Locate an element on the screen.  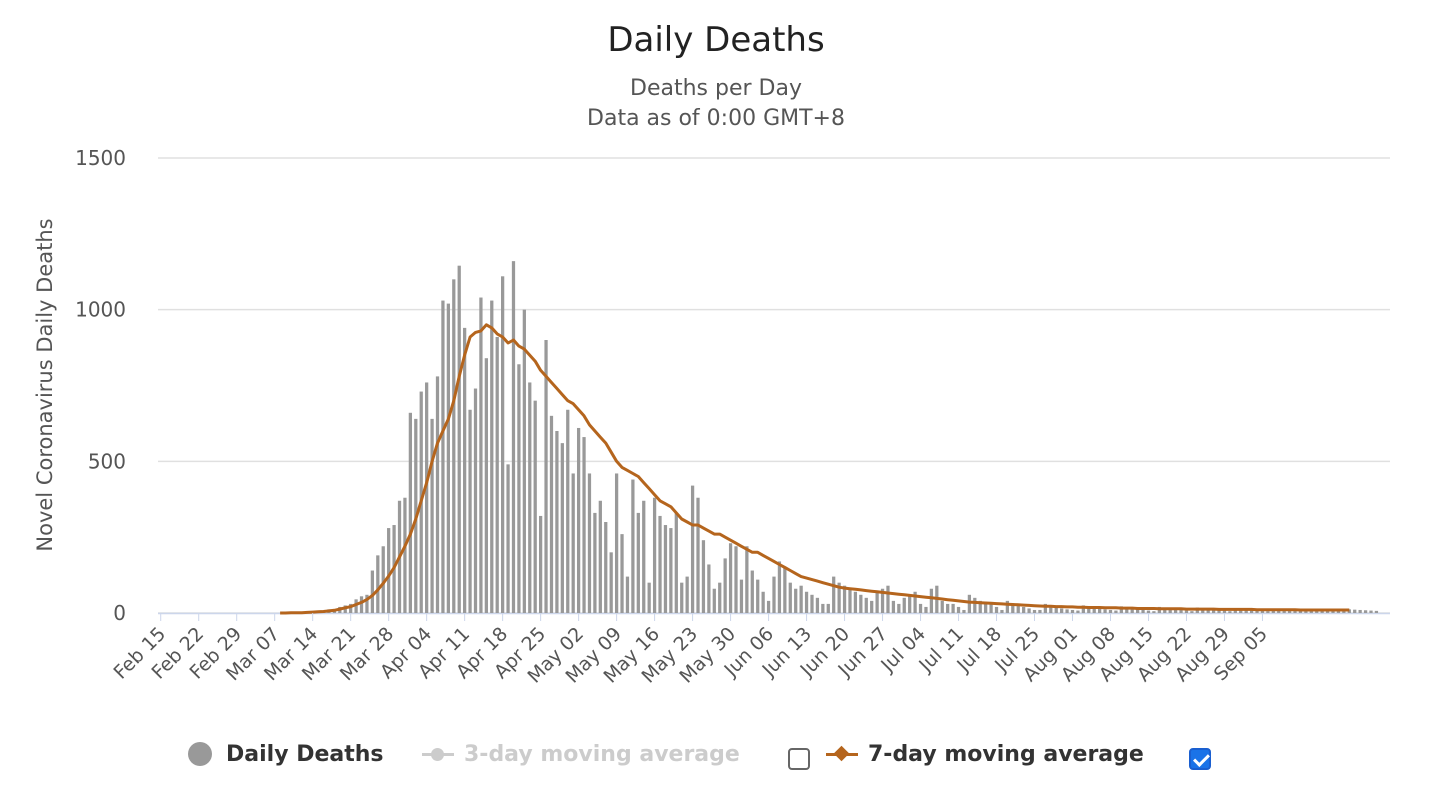
legend-line-circle-icon is located at coordinates (438, 754).